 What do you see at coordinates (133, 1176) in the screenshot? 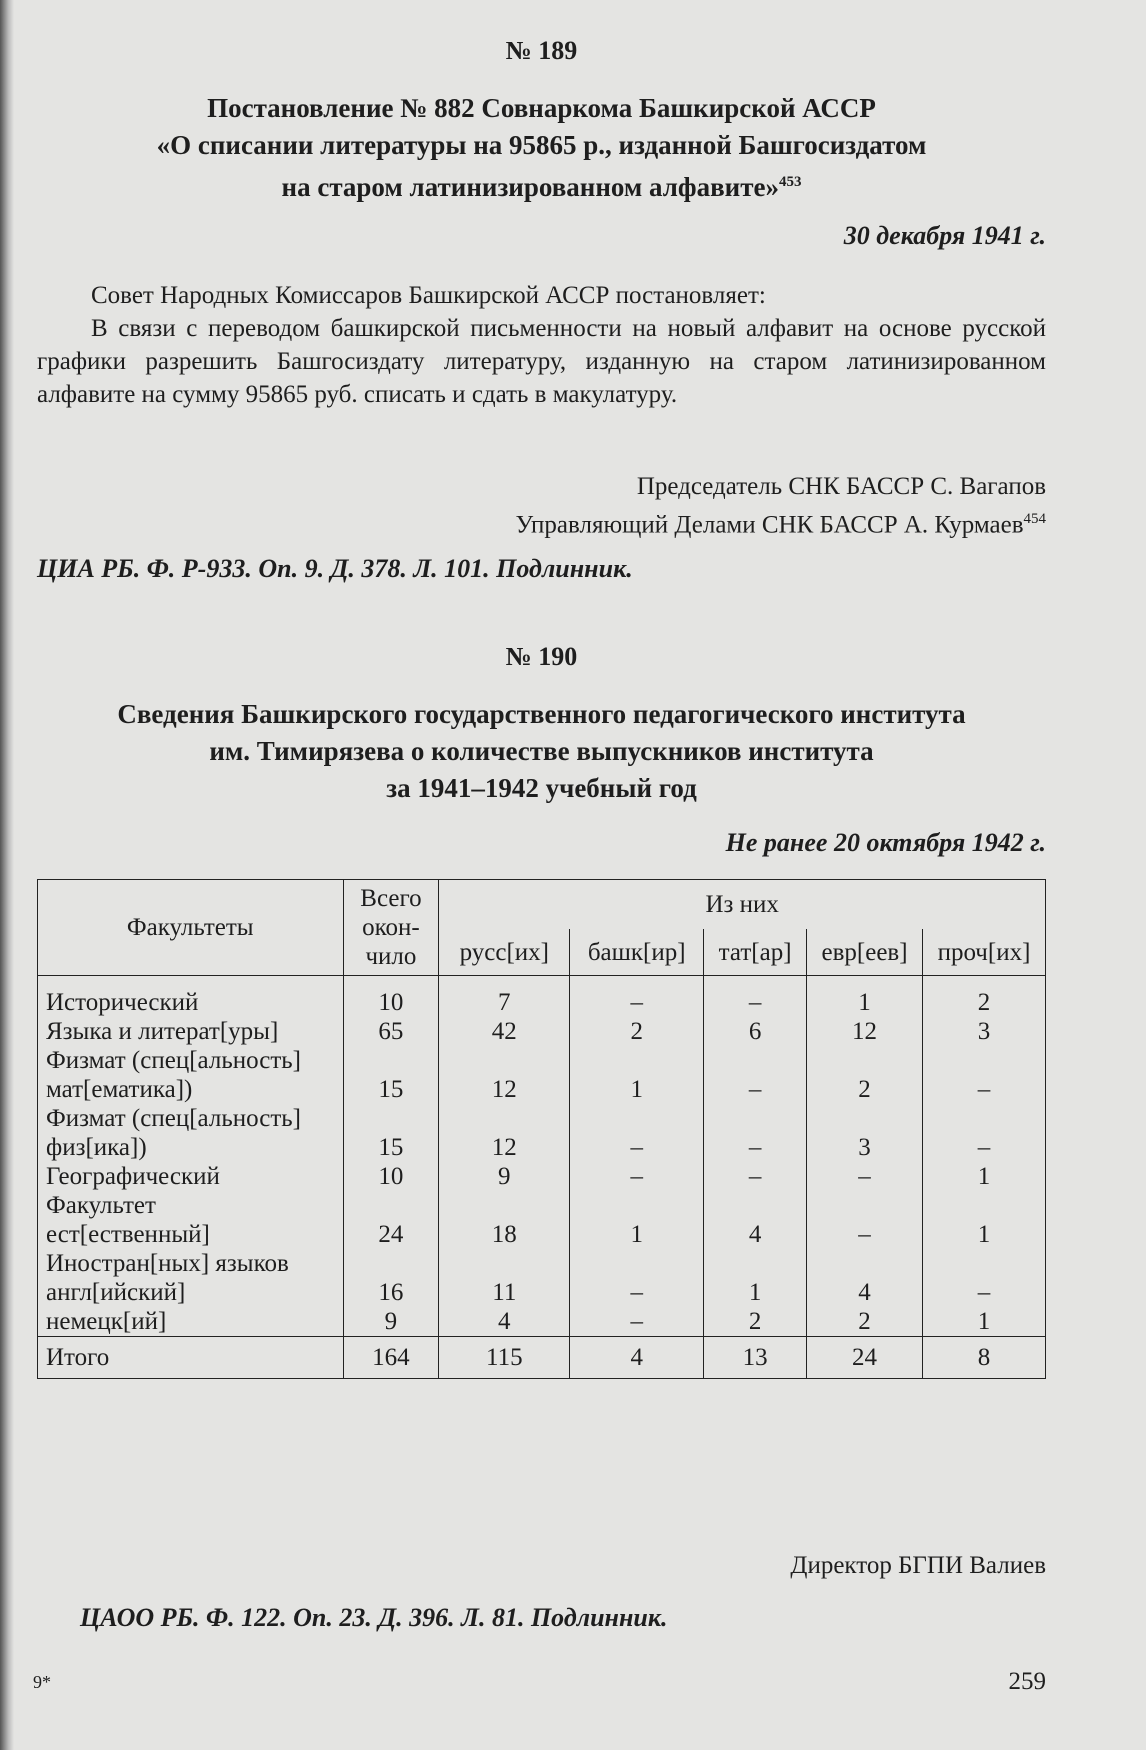
I see `label-line: Географический` at bounding box center [133, 1176].